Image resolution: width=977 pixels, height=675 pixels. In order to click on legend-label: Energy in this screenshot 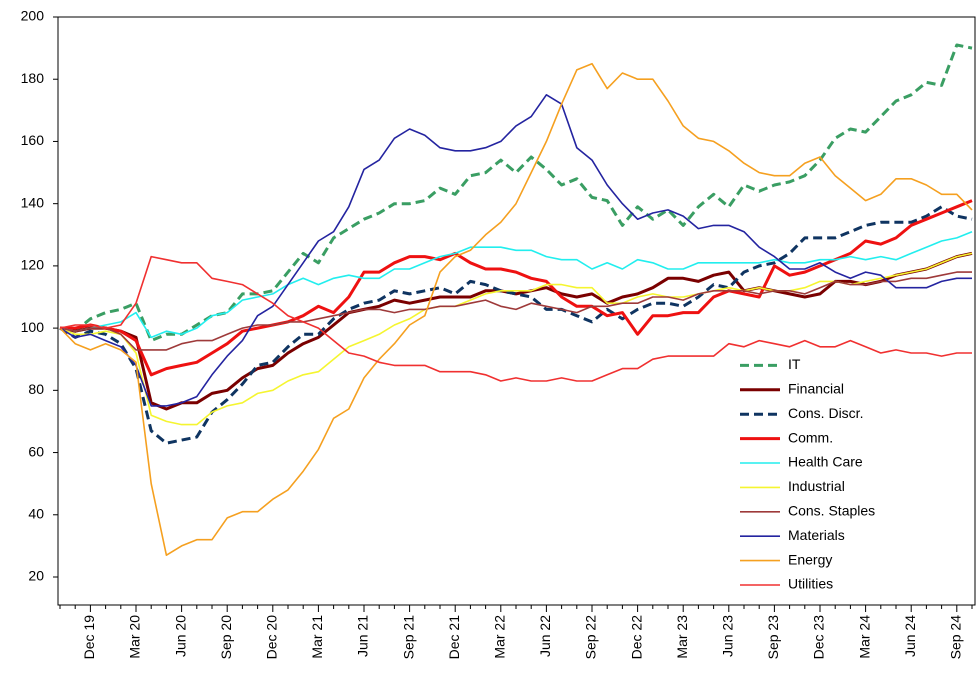, I will do `click(810, 559)`.